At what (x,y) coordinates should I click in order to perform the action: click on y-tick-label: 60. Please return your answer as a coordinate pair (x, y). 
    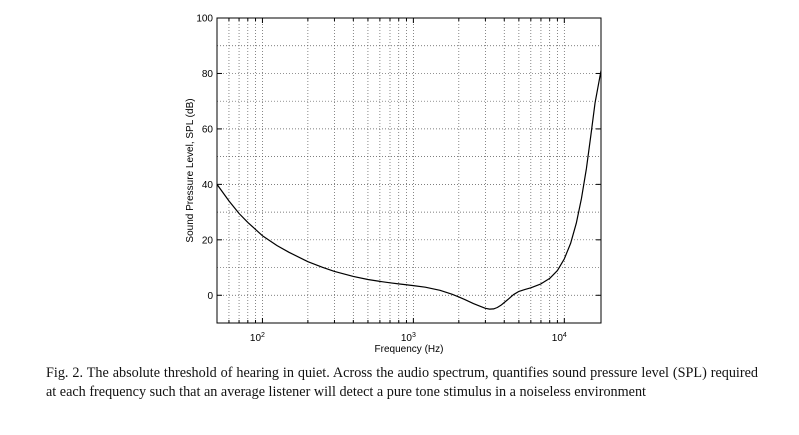
    Looking at the image, I should click on (208, 129).